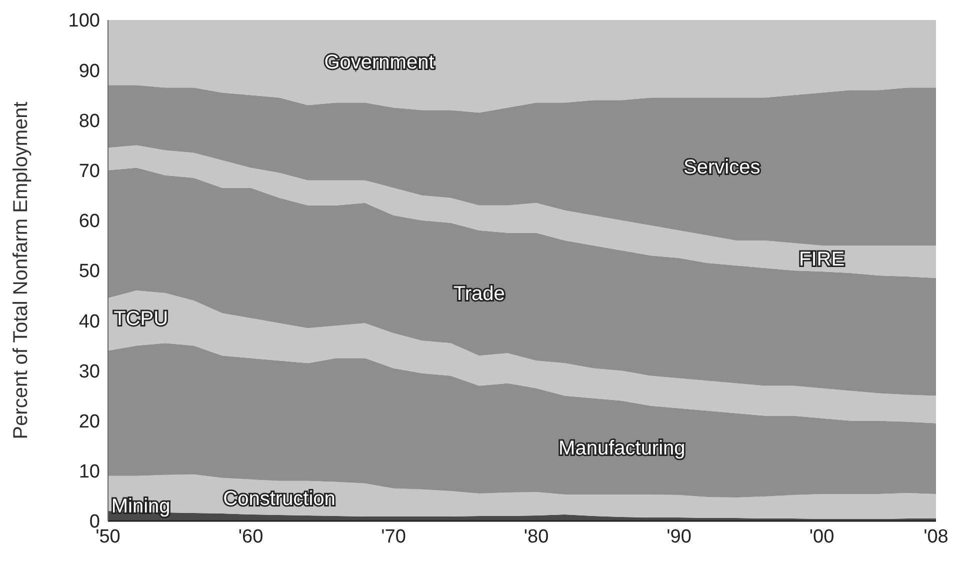 This screenshot has width=966, height=567. I want to click on y-tick-label: 100, so click(84, 21).